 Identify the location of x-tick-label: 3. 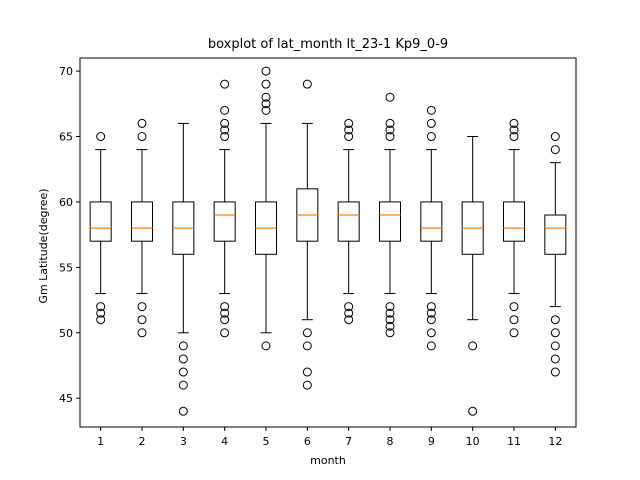
(183, 441).